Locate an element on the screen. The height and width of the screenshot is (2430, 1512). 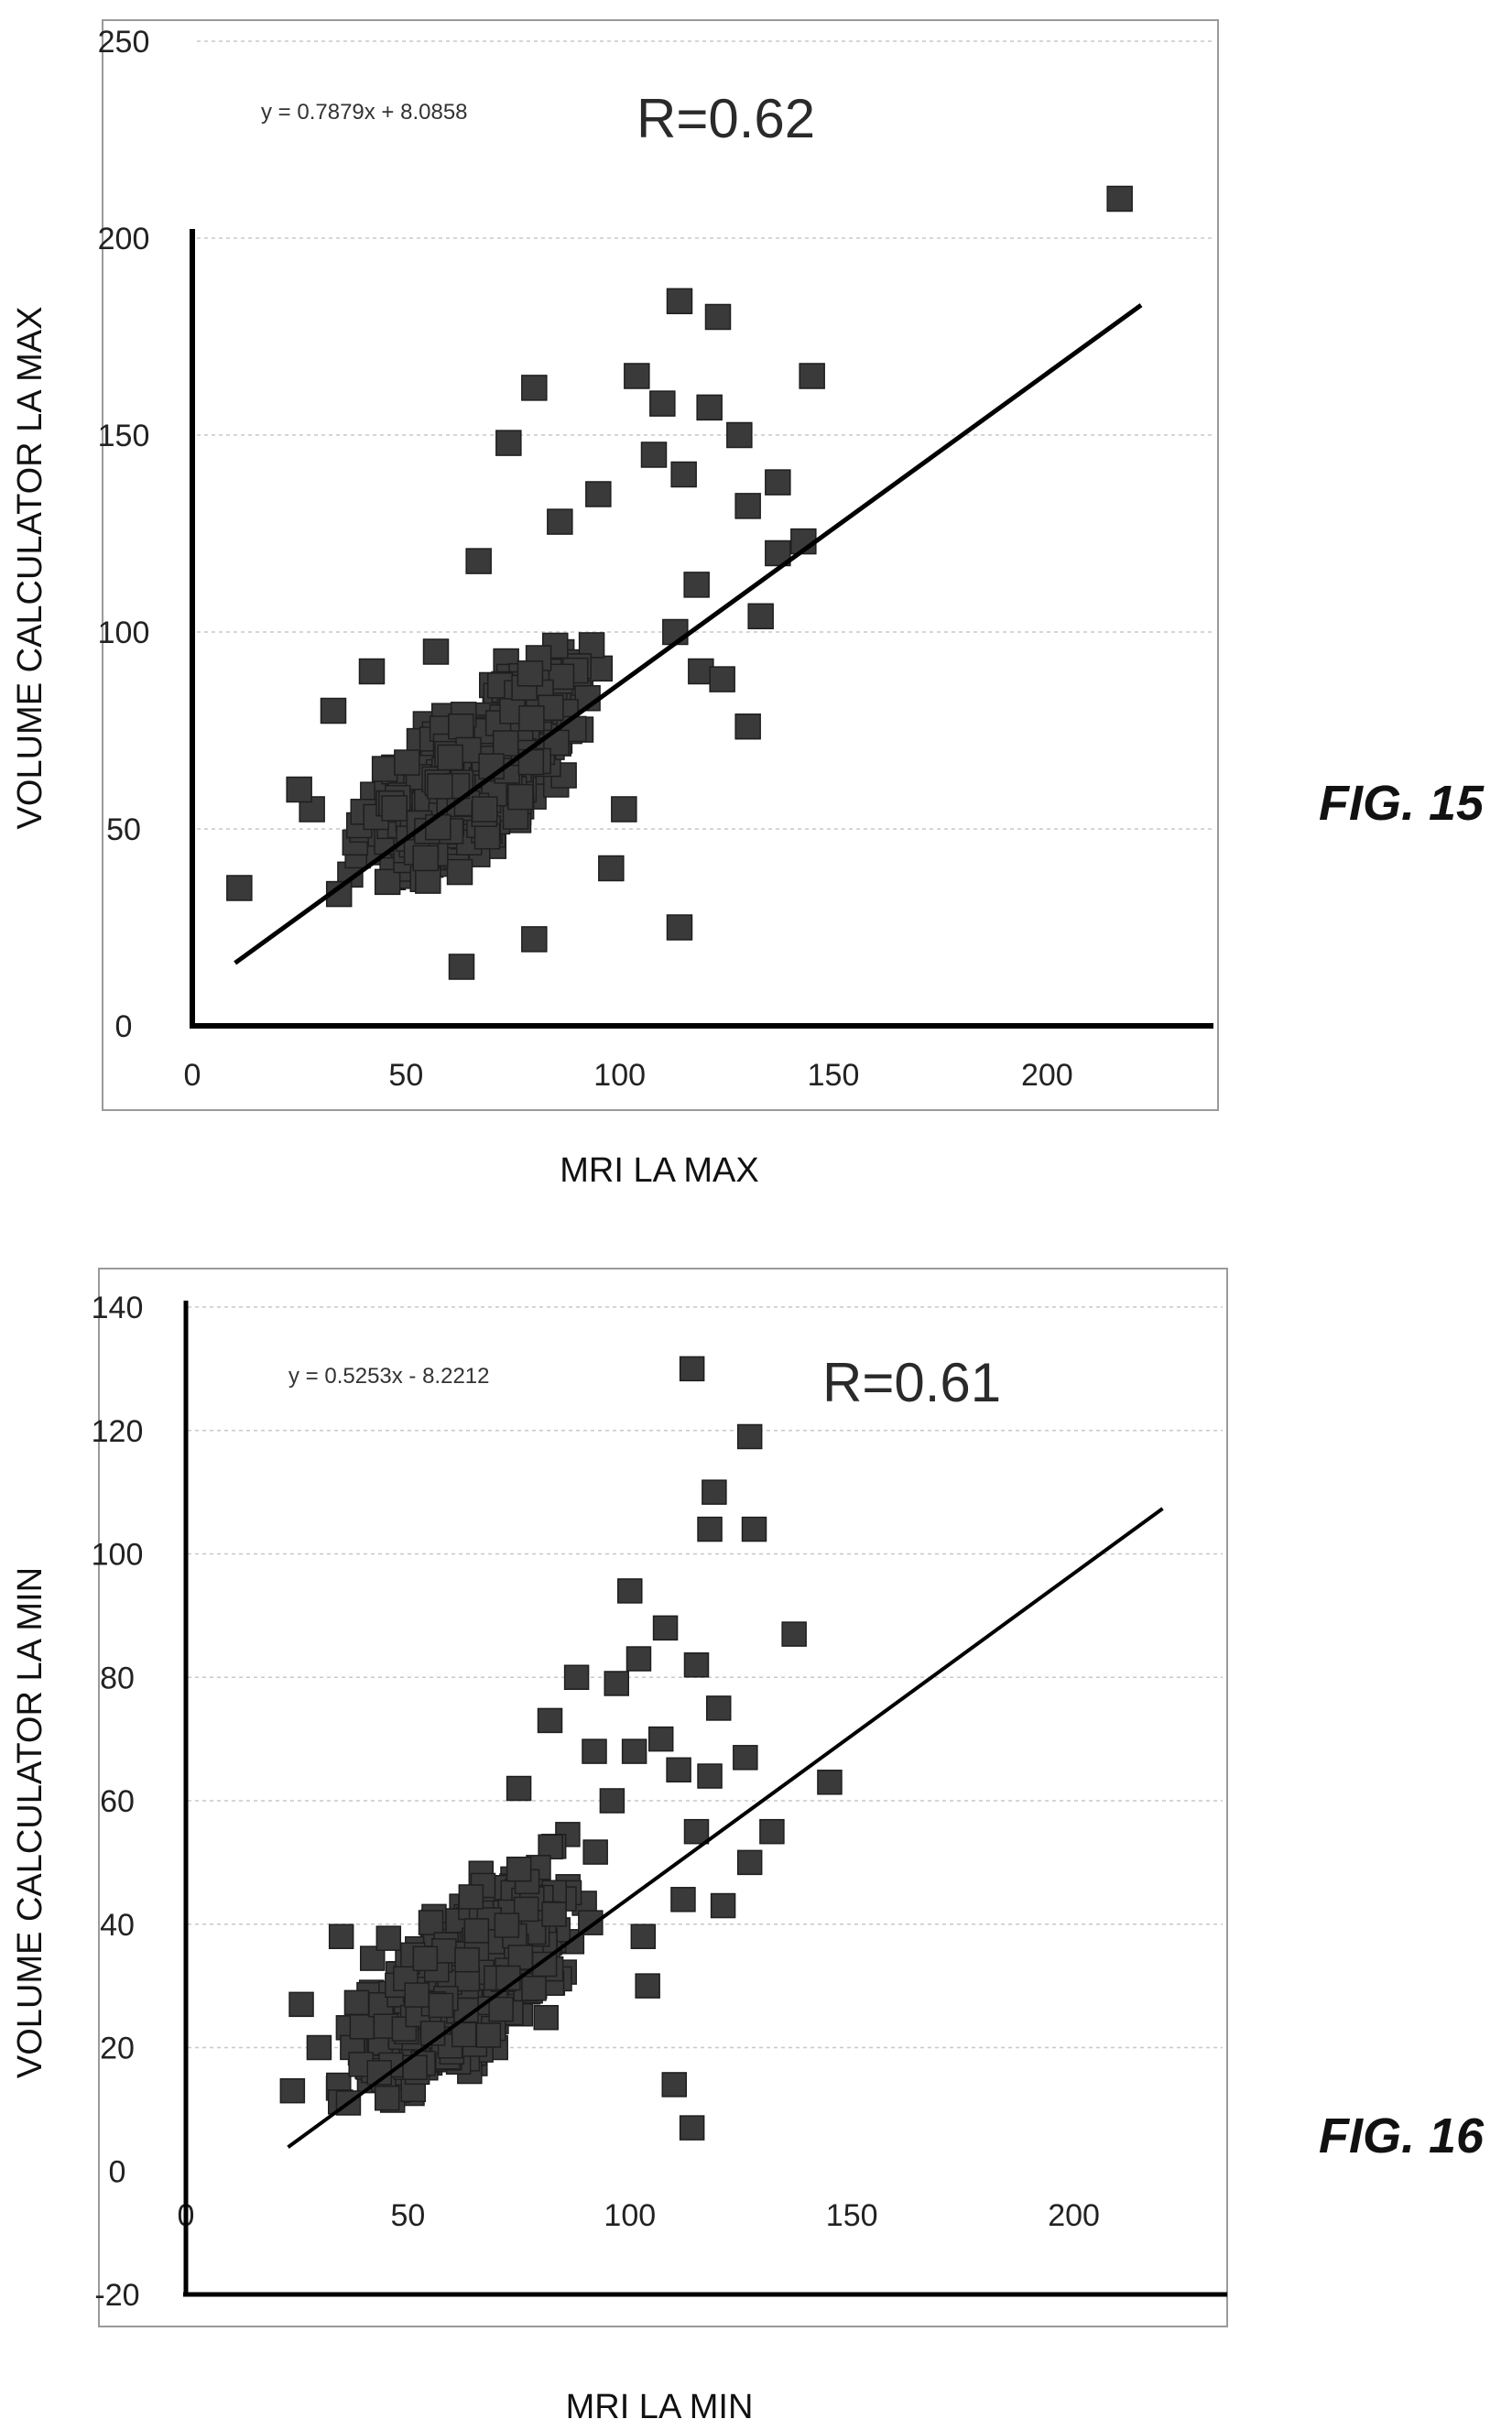
y-tick-label: 60 is located at coordinates (117, 1801).